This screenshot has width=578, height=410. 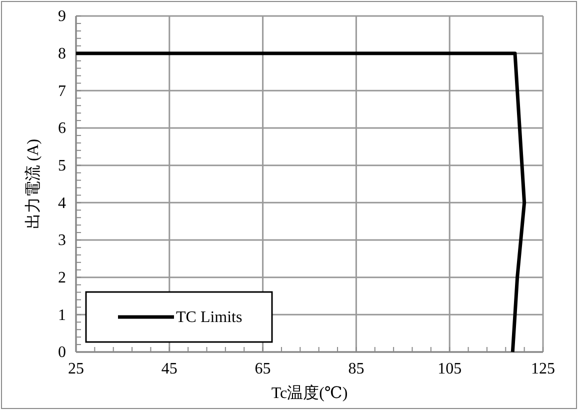 I want to click on legend-label: TC Limits, so click(x=209, y=317).